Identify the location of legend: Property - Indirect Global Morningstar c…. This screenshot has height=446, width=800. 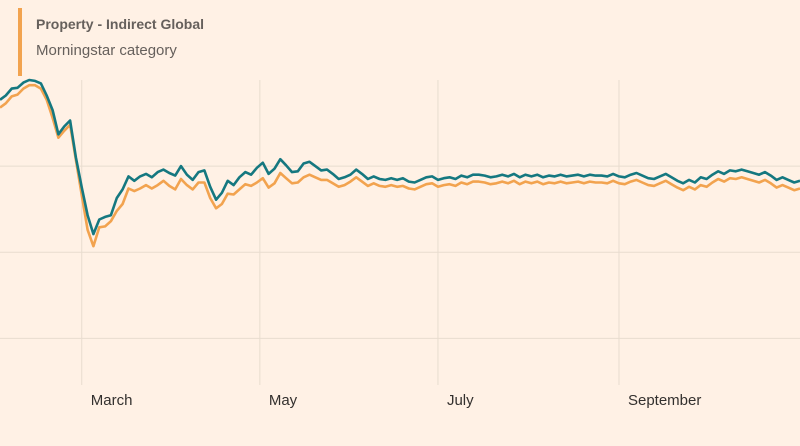
(111, 42).